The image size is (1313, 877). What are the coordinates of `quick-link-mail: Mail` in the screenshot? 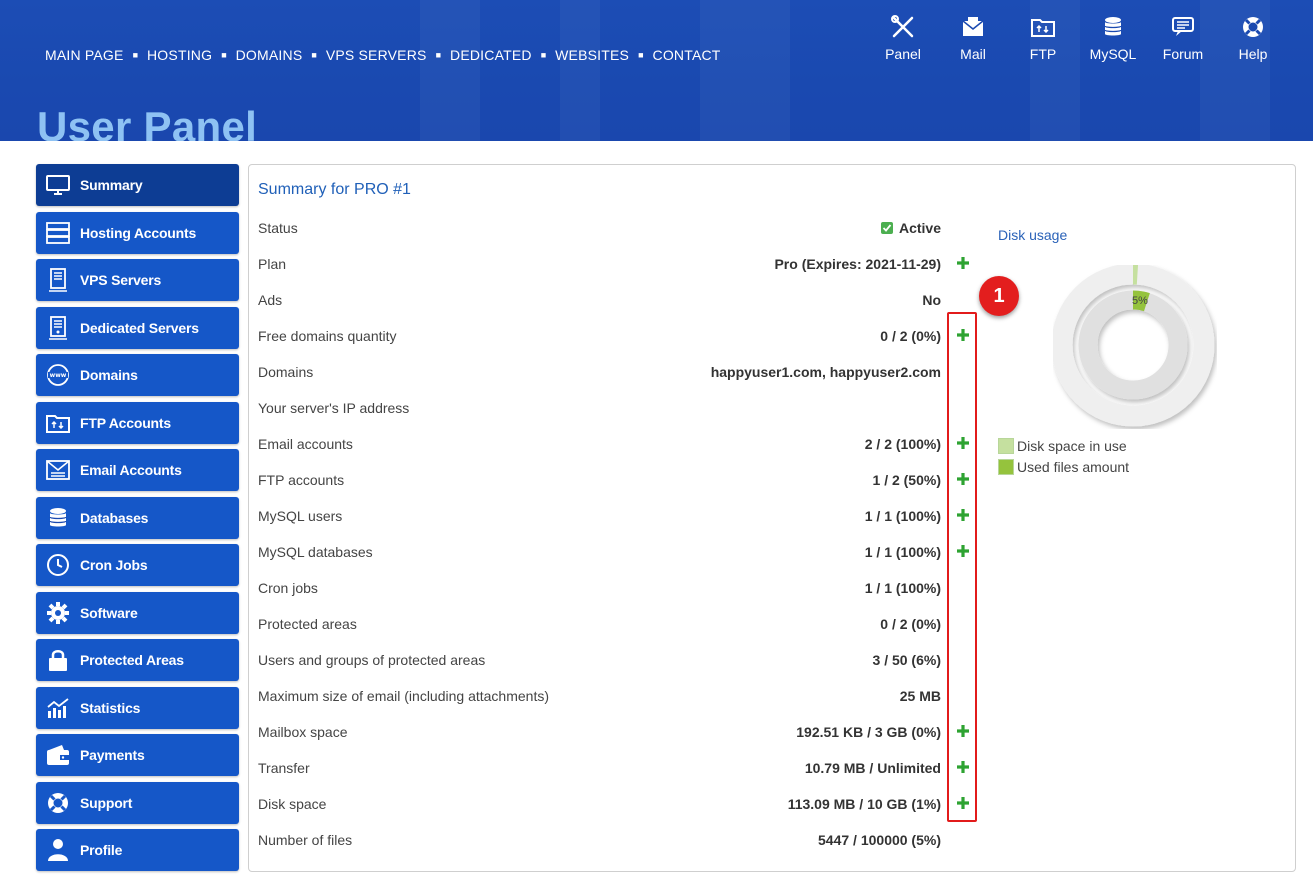 It's located at (973, 38).